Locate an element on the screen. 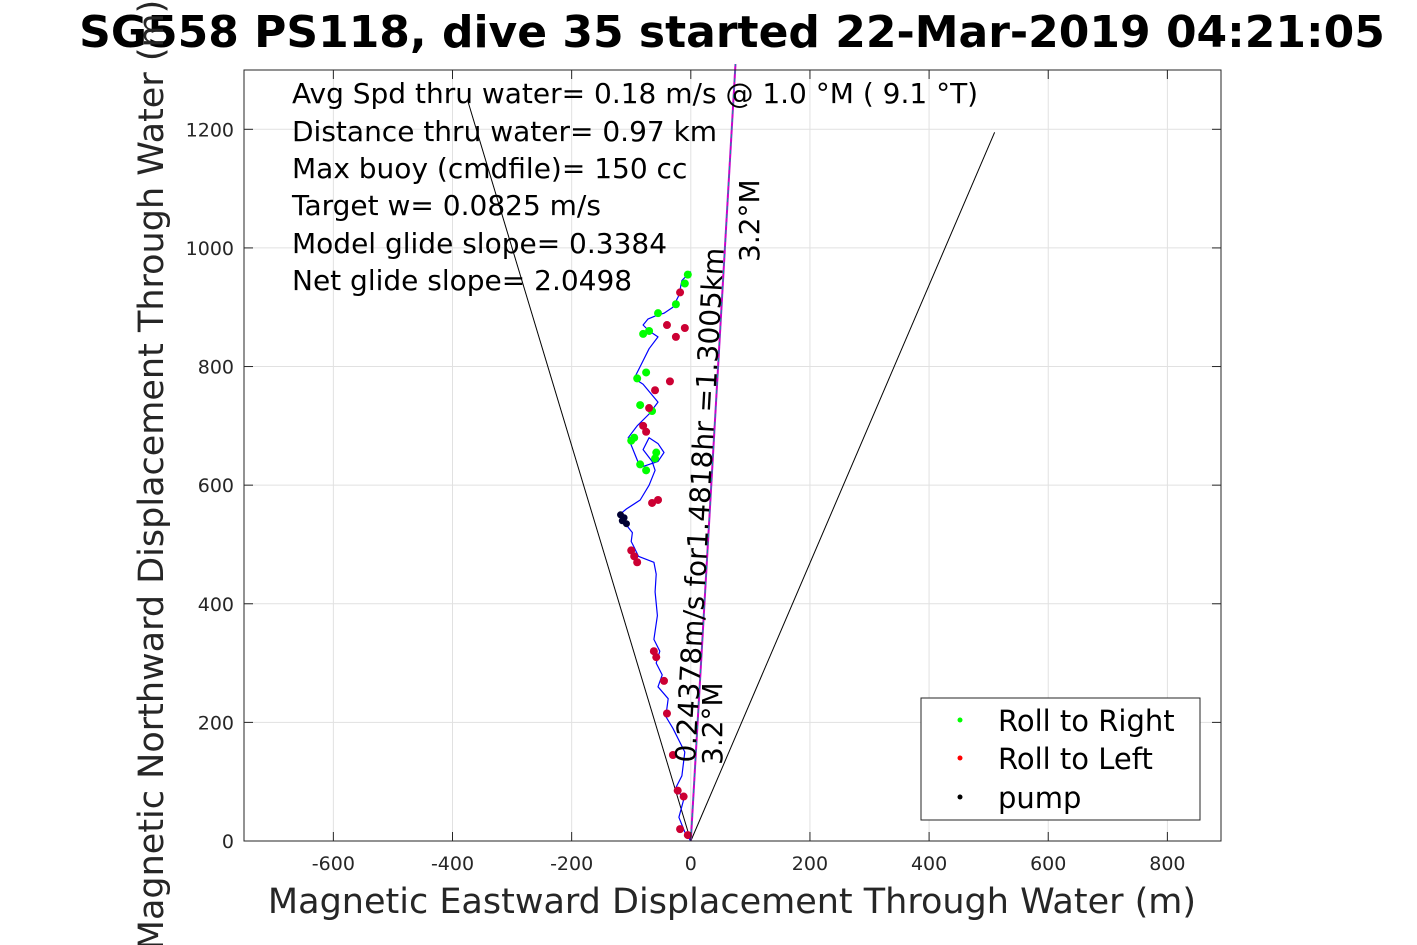 Image resolution: width=1417 pixels, height=945 pixels. legend-label-roll-right: Roll to Right is located at coordinates (1086, 721).